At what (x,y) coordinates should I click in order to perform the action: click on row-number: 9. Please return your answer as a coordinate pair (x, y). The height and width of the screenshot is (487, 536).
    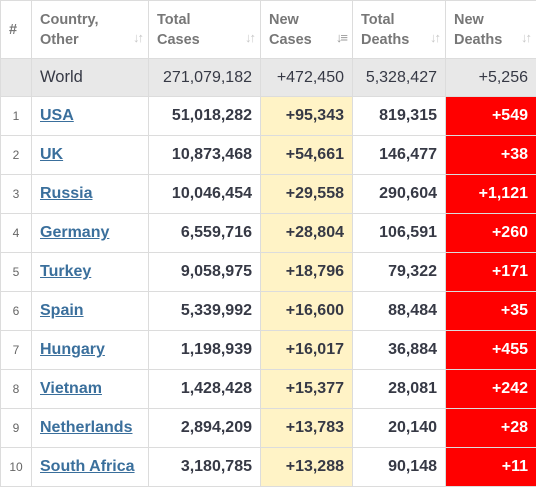
    Looking at the image, I should click on (16, 428).